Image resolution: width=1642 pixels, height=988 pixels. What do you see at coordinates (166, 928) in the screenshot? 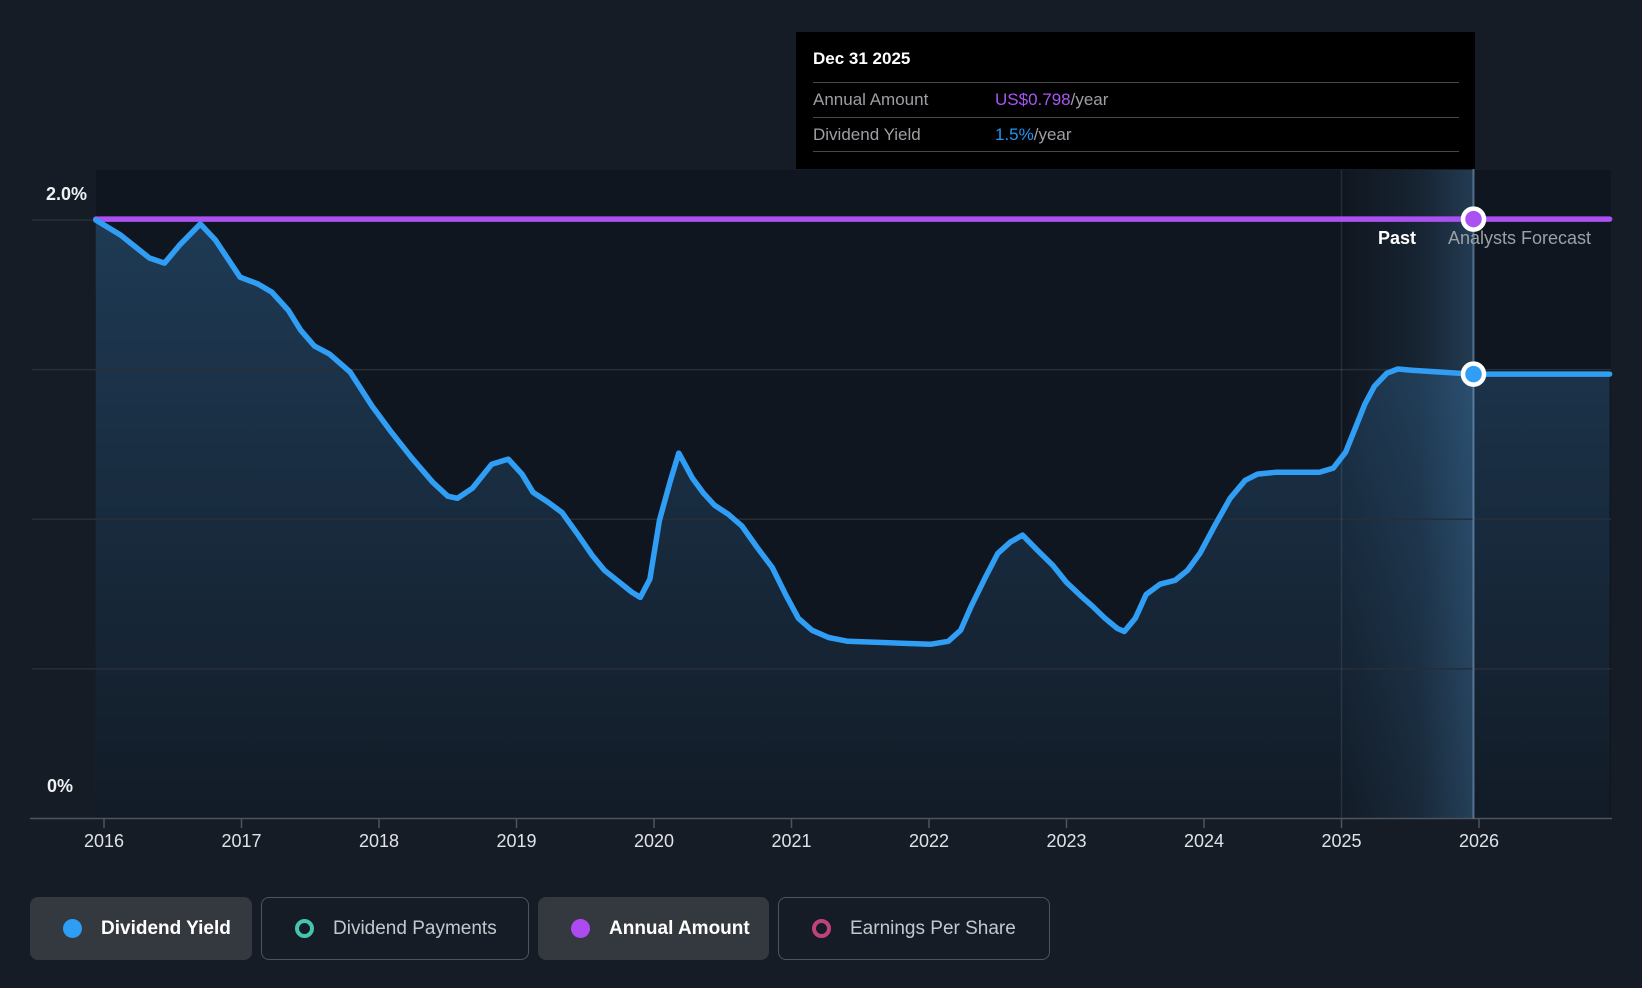
I see `legend-item-label: Dividend Yield` at bounding box center [166, 928].